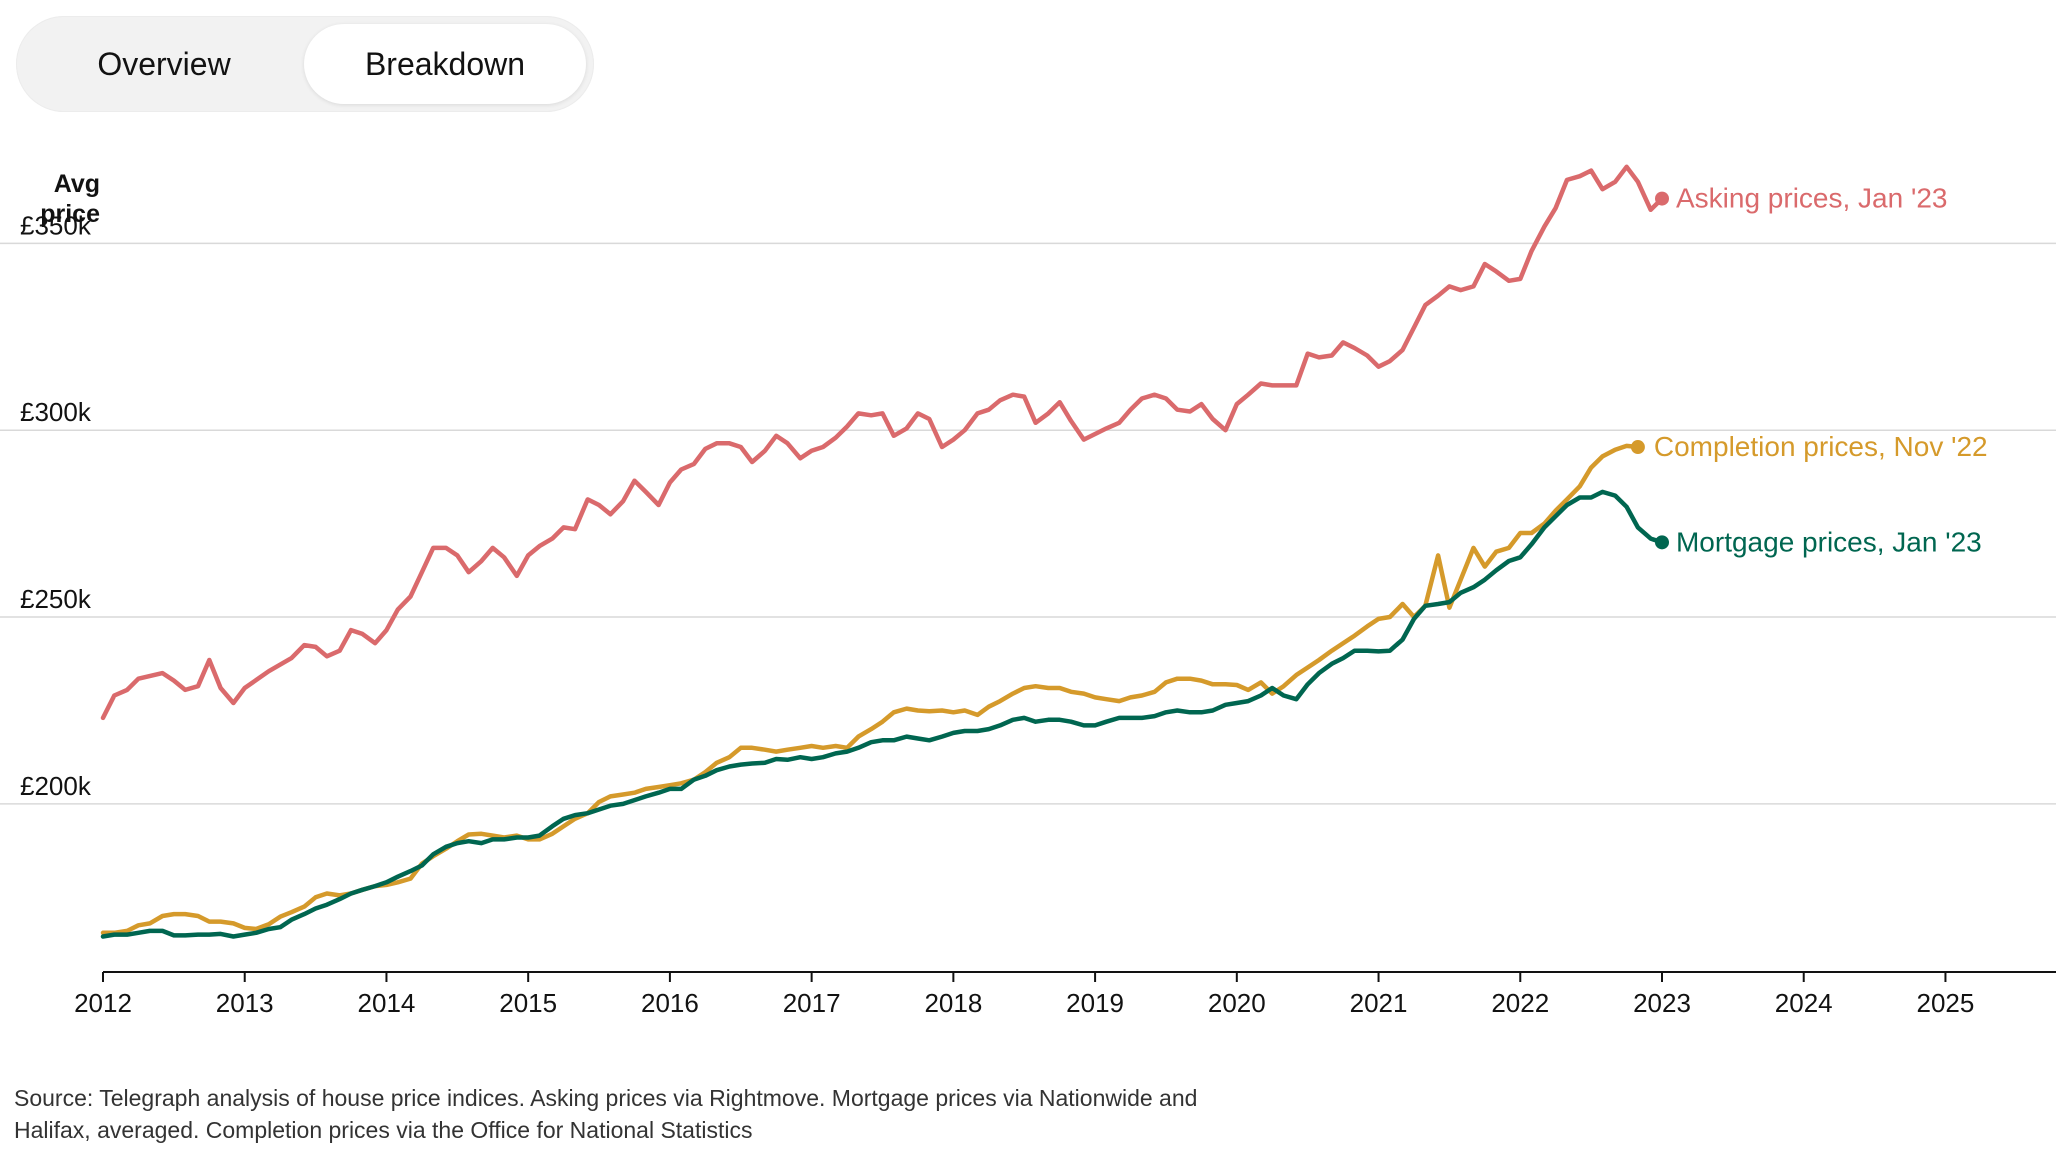 Image resolution: width=2056 pixels, height=1160 pixels. What do you see at coordinates (1946, 1003) in the screenshot?
I see `x-tick-label: 2025` at bounding box center [1946, 1003].